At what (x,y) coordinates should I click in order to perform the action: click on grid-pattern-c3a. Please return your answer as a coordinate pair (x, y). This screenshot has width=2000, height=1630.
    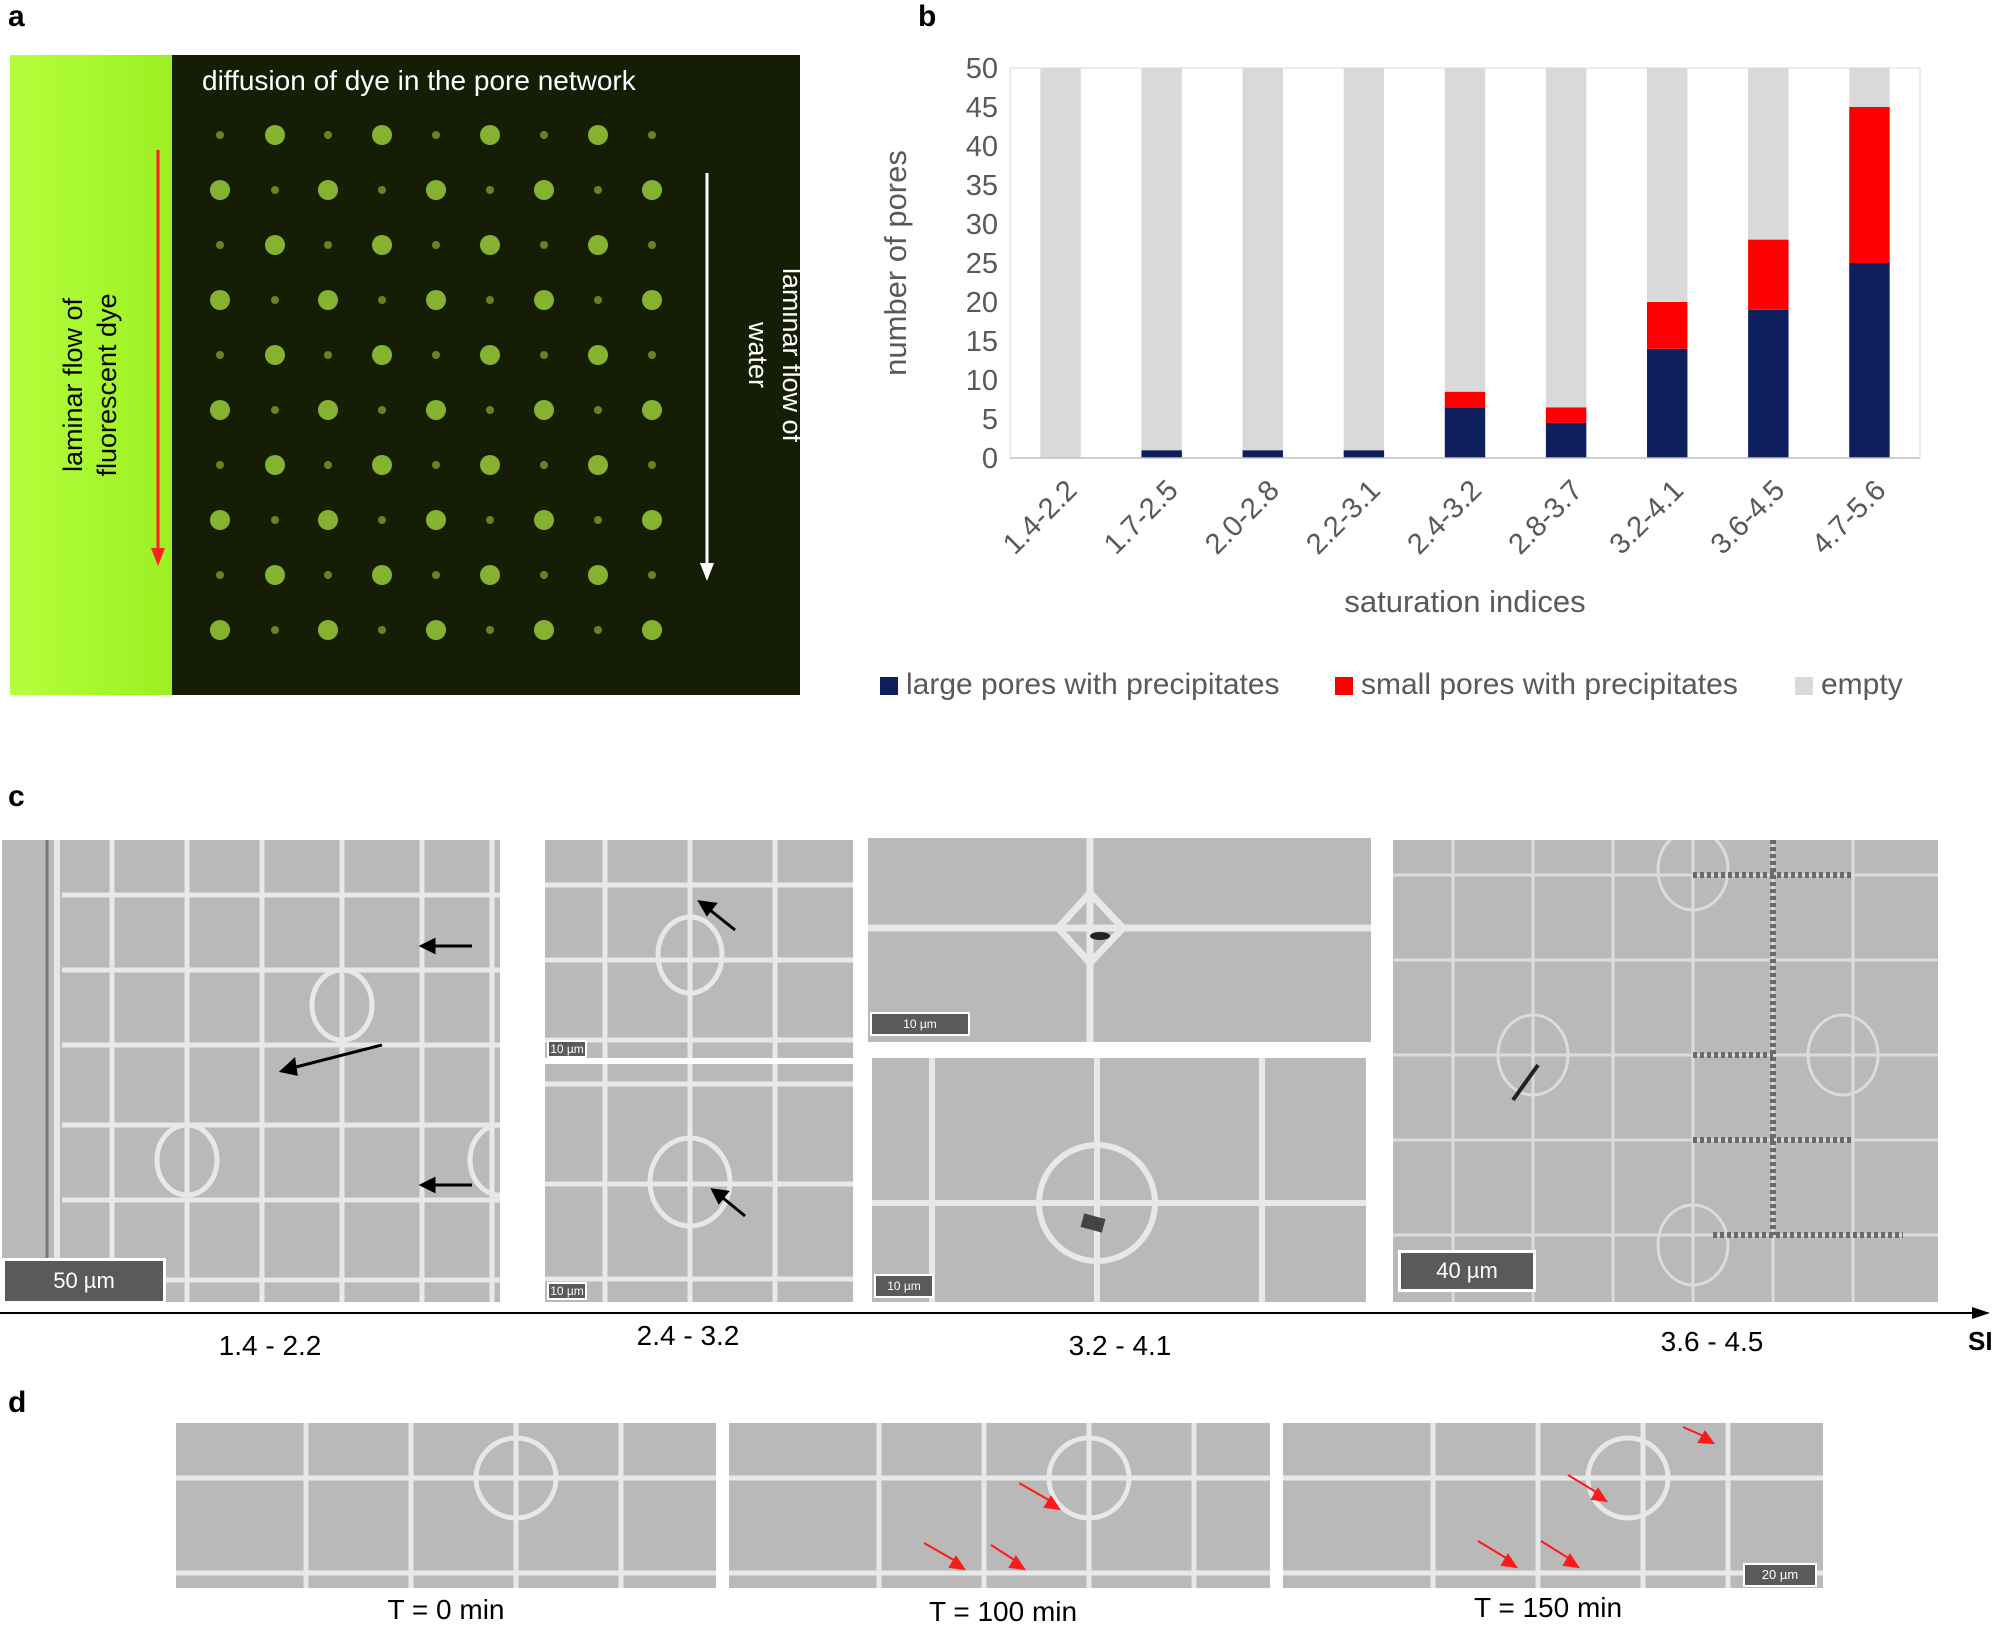
    Looking at the image, I should click on (1119, 940).